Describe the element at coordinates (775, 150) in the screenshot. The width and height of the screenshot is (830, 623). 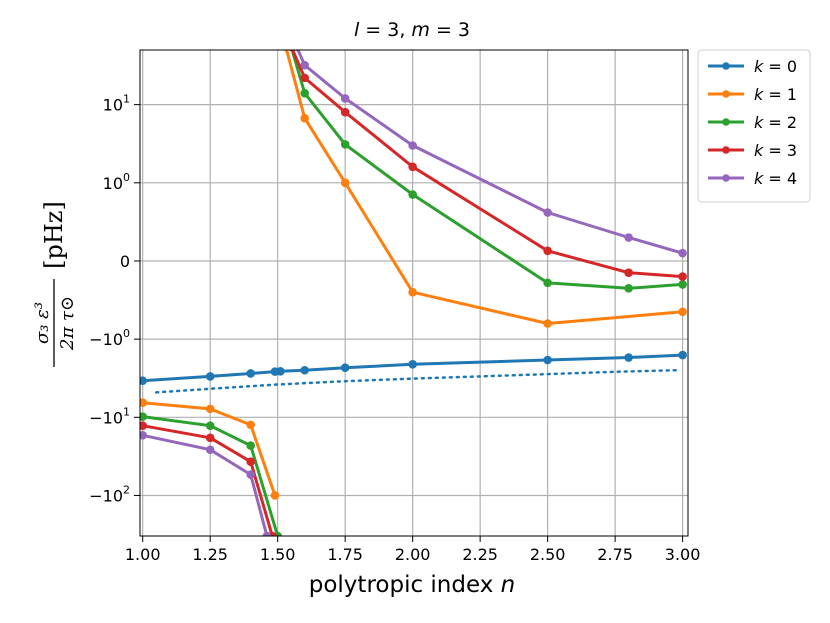
I see `legend-label: k = 3` at that location.